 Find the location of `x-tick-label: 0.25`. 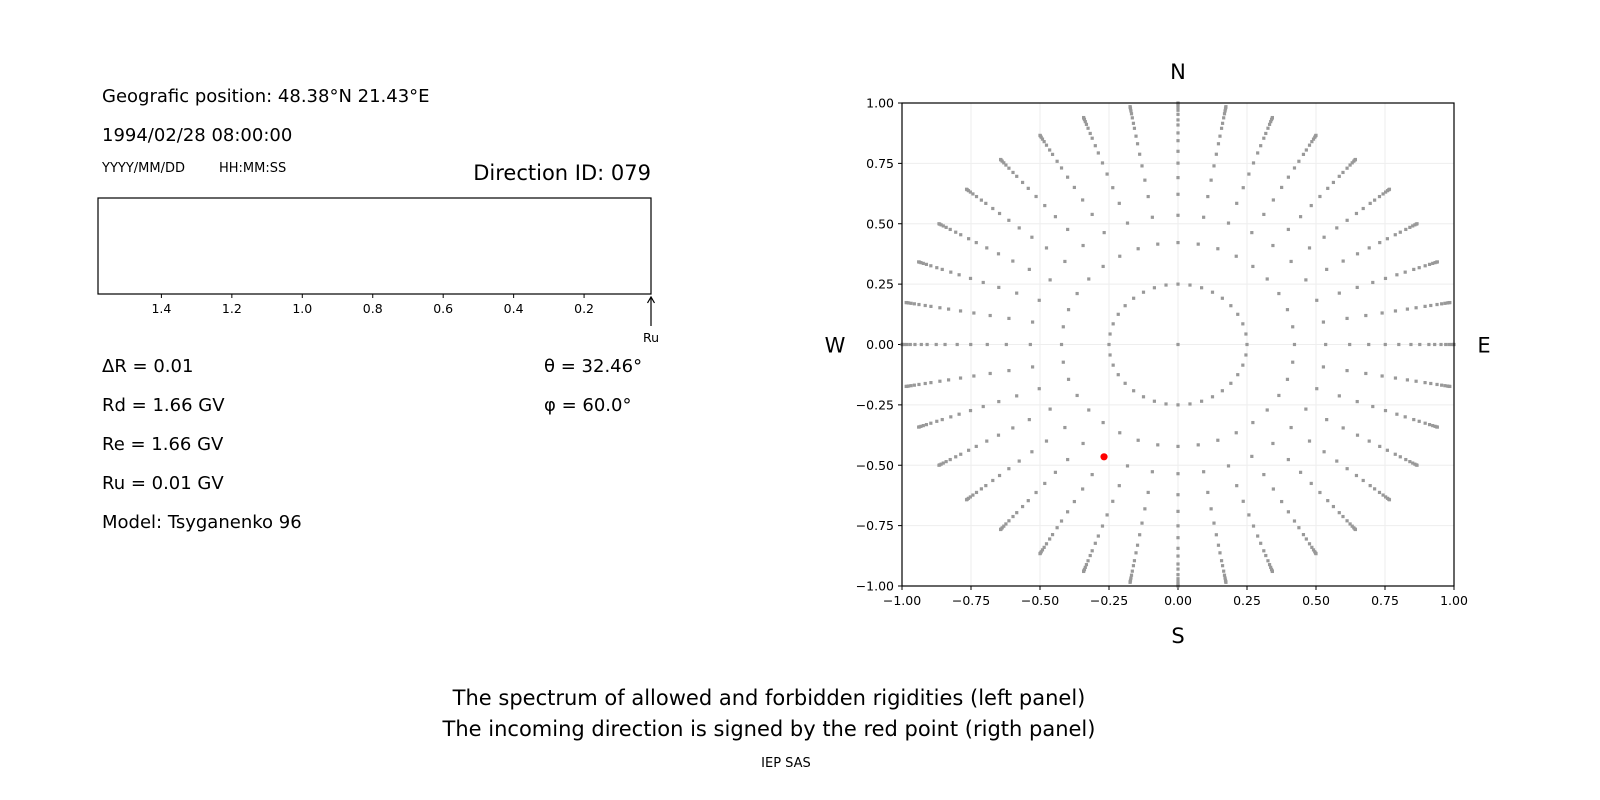

x-tick-label: 0.25 is located at coordinates (1247, 600).